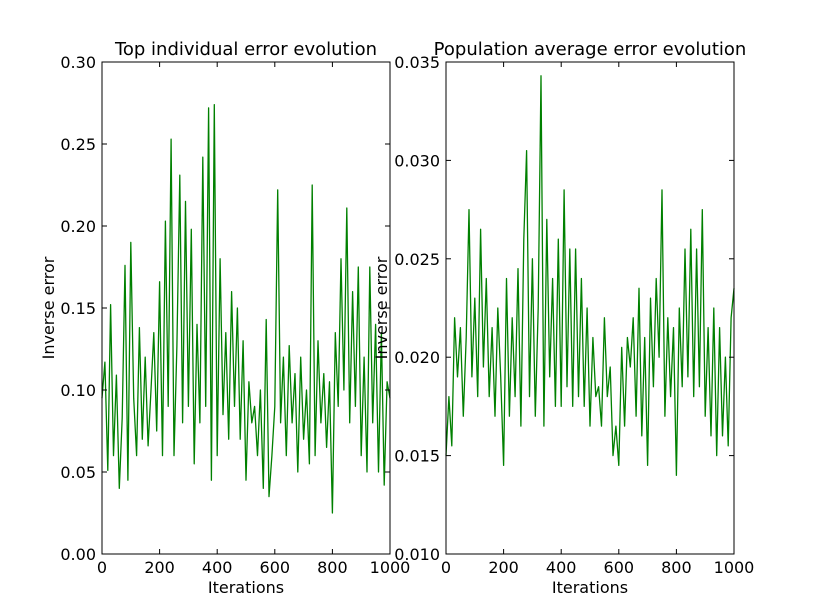 Image resolution: width=815 pixels, height=615 pixels. What do you see at coordinates (78, 62) in the screenshot?
I see `y-tick-label: 0.30` at bounding box center [78, 62].